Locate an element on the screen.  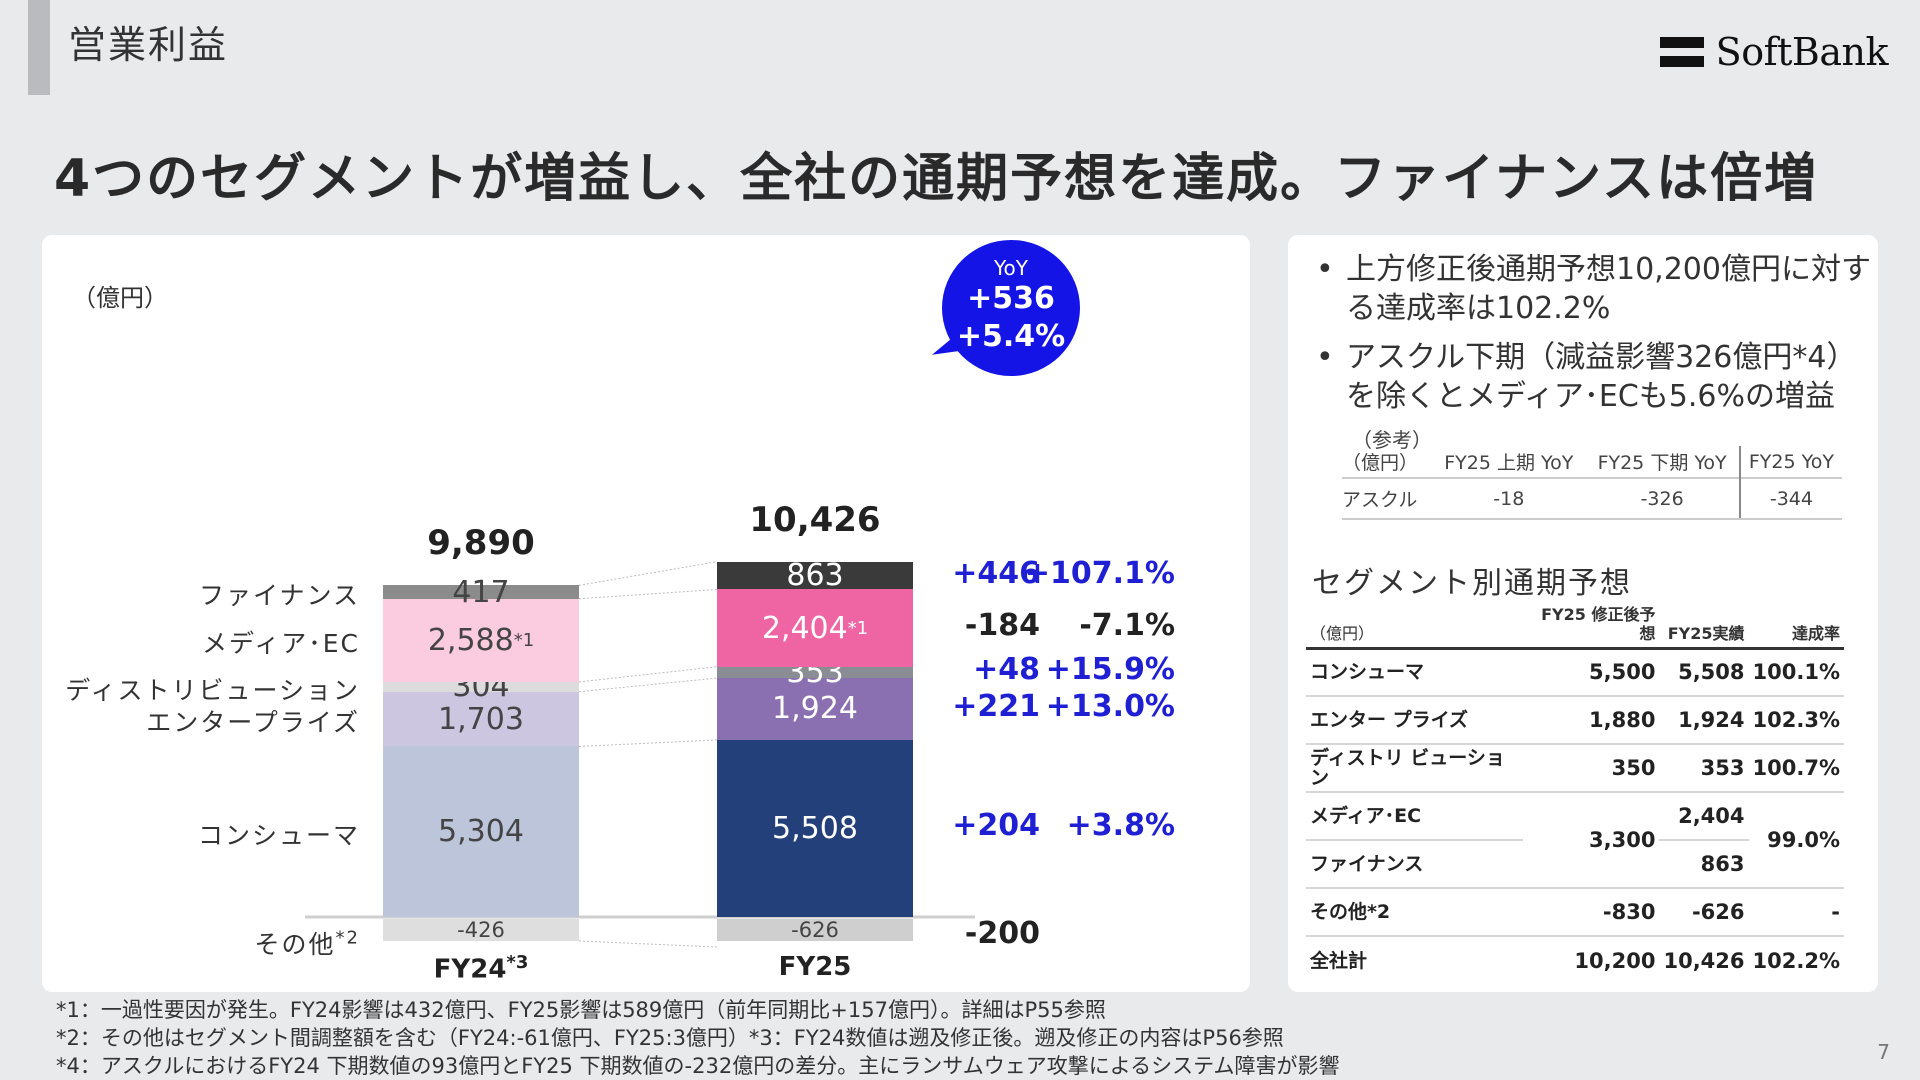
seg-cell: - is located at coordinates (1796, 912).